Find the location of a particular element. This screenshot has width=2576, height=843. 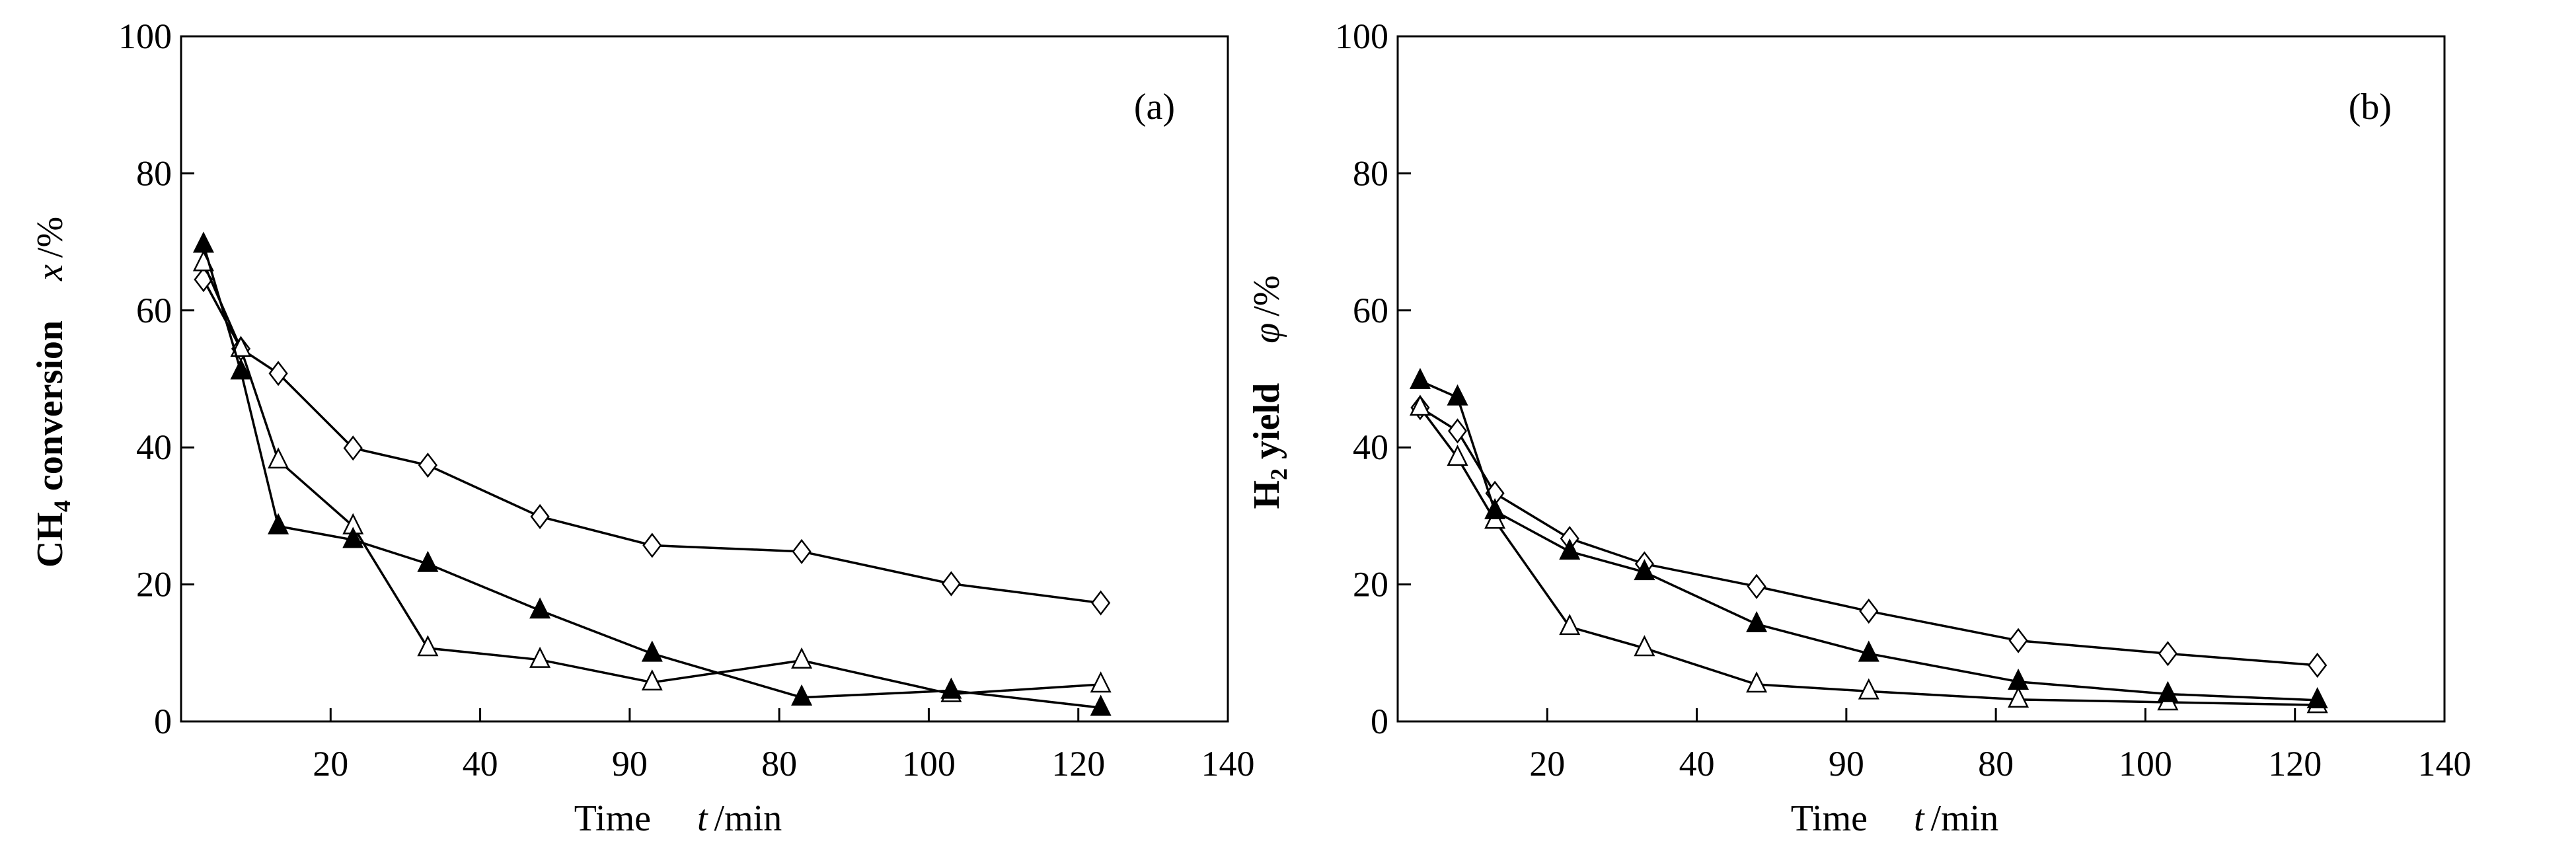

panel-label: (b) is located at coordinates (2371, 107).